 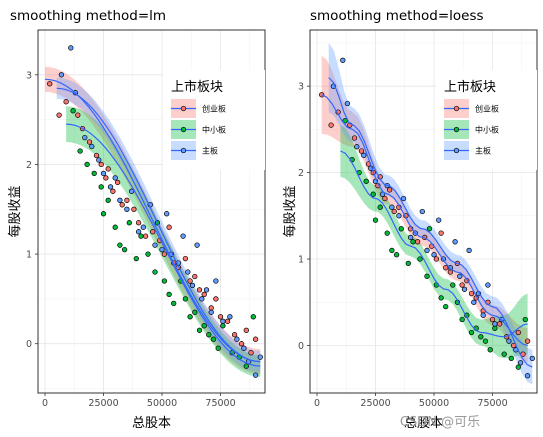 I want to click on legend-title: 上市板块, so click(x=197, y=87).